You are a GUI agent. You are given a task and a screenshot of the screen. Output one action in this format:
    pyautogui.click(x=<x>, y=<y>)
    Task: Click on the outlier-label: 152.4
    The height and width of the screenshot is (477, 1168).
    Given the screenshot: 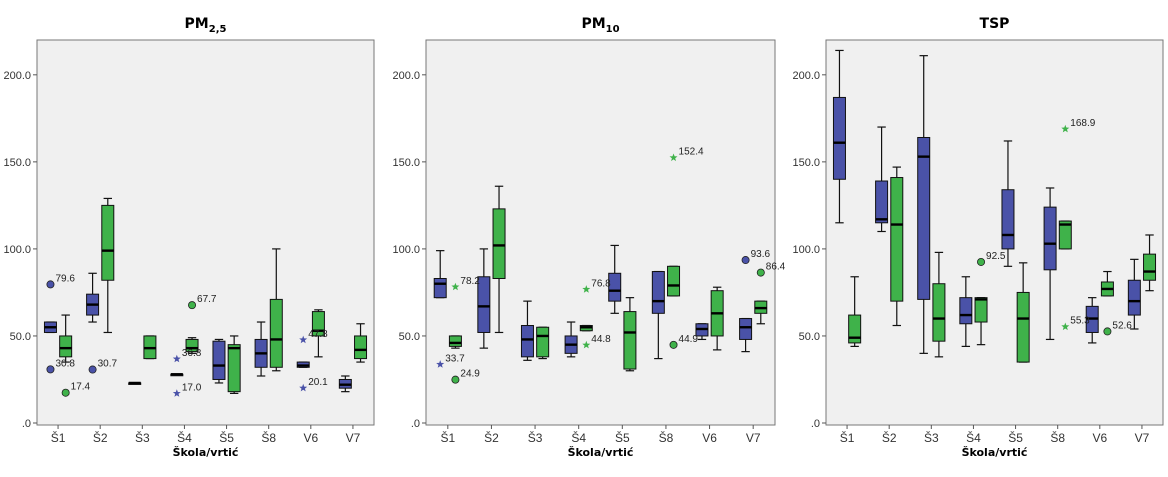 What is the action you would take?
    pyautogui.click(x=691, y=152)
    